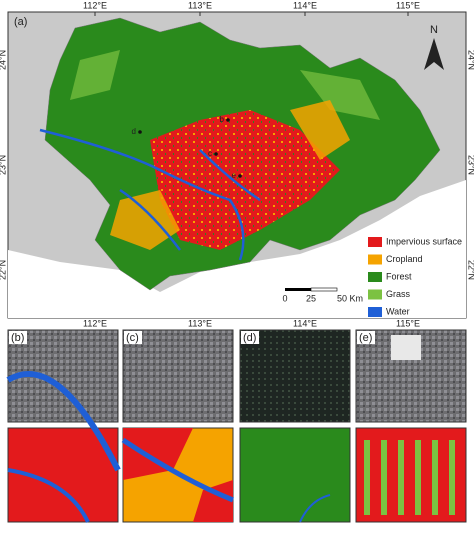  I want to click on legend-label: Water, so click(398, 311).